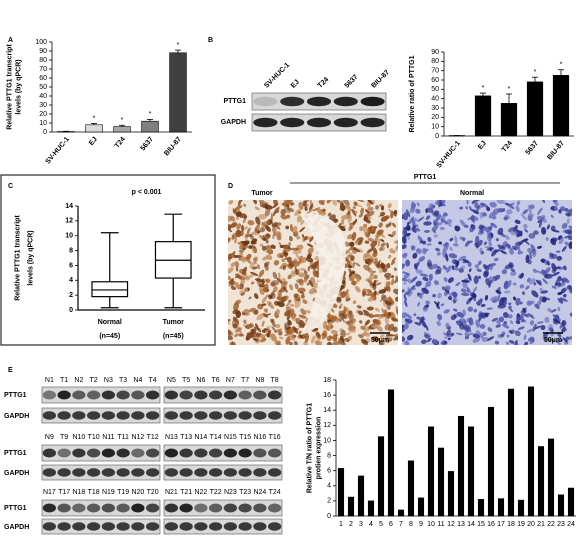  I want to click on ihc-column: Normal, so click(472, 193).